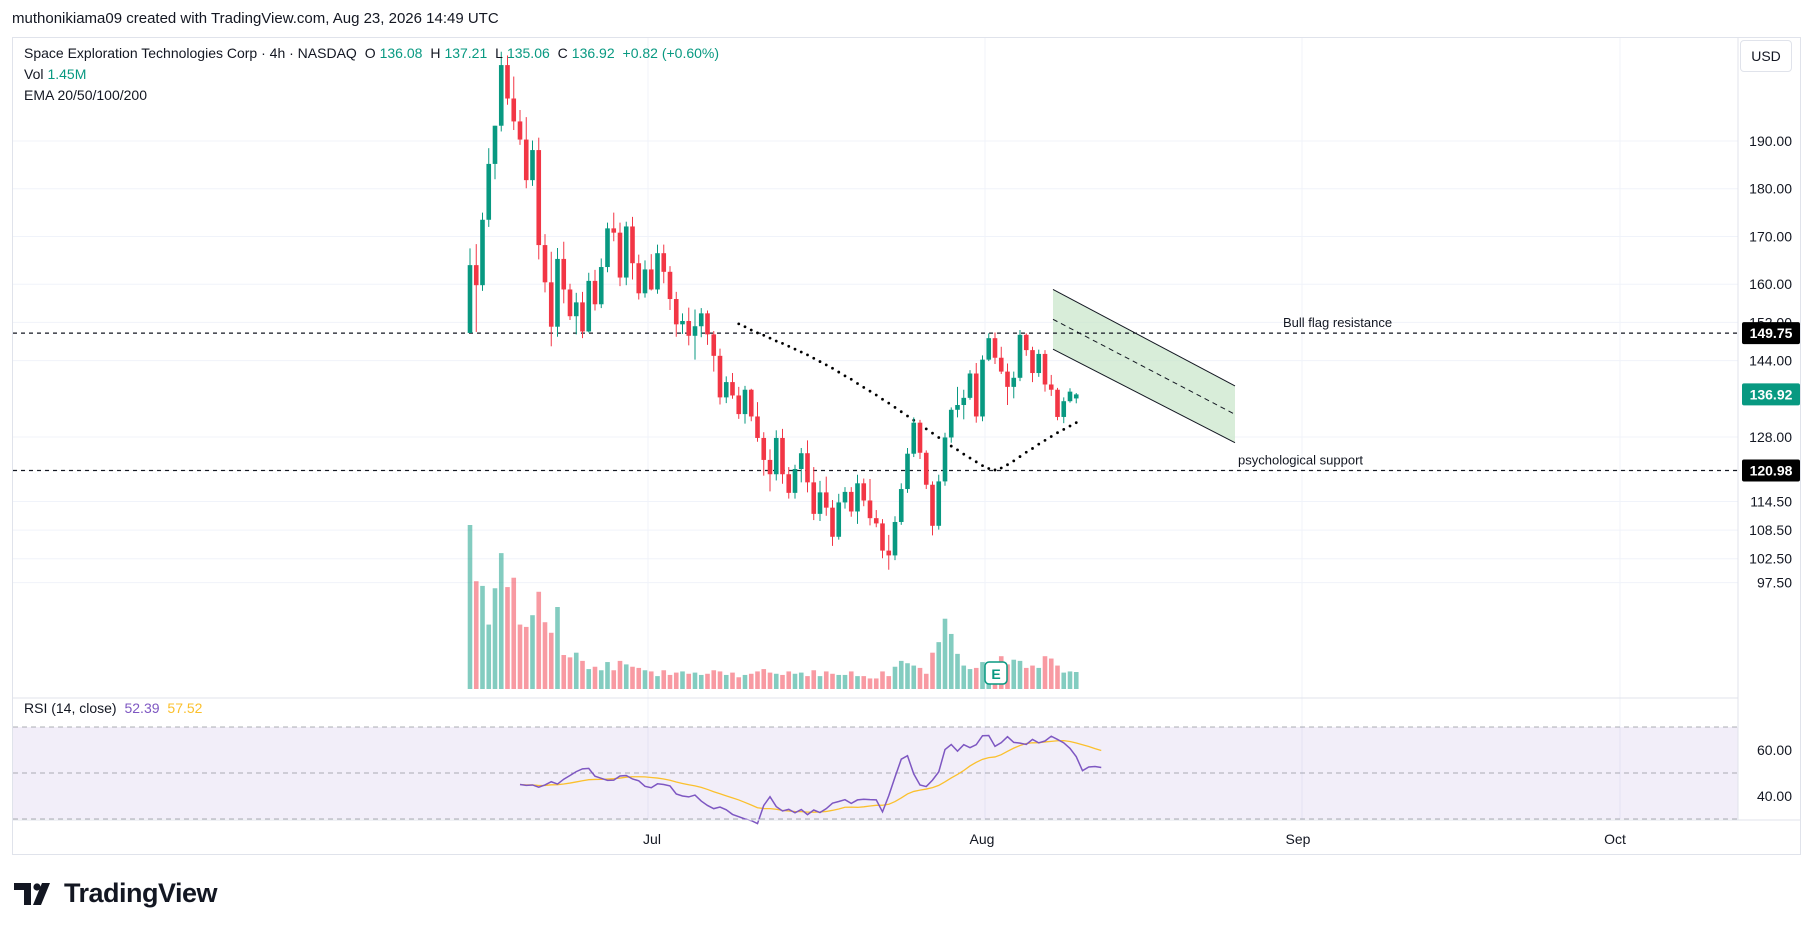  What do you see at coordinates (906, 833) in the screenshot?
I see `time-axis: Jul Aug Sep Oct` at bounding box center [906, 833].